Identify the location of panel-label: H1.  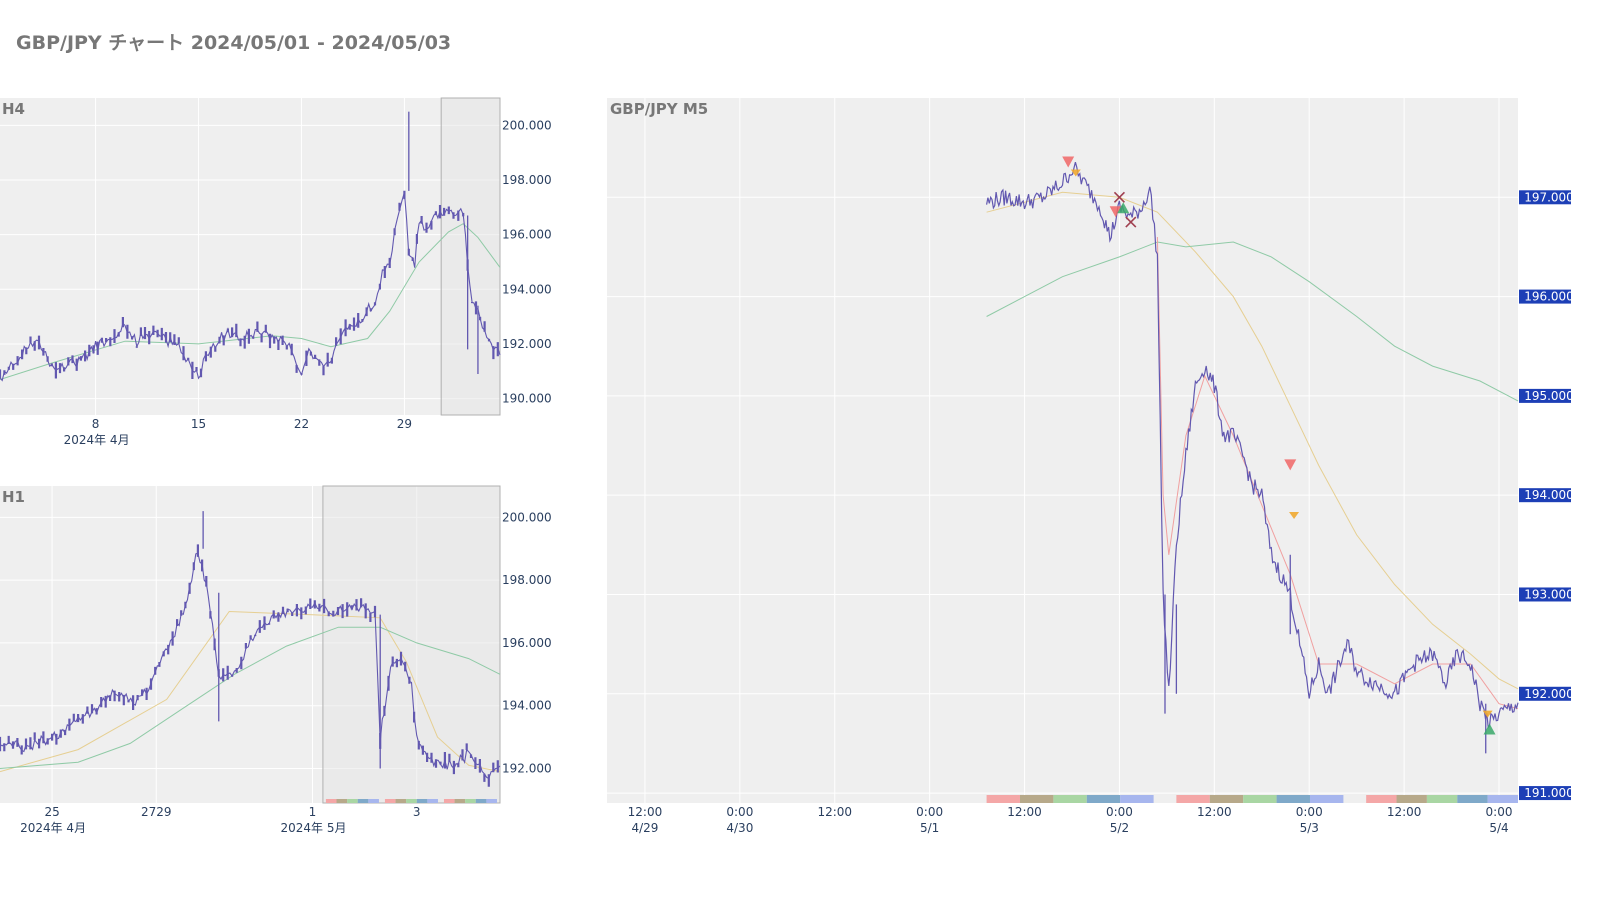
(13, 497).